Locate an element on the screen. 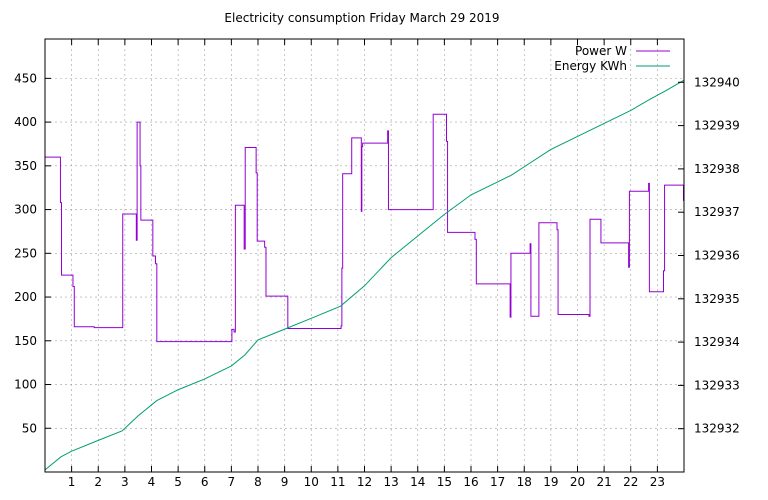  y-right-tick-label: 132938 is located at coordinates (717, 169).